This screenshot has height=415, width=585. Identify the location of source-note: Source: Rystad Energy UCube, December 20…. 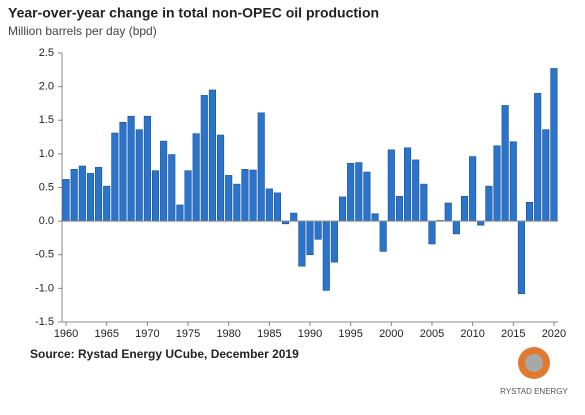
(164, 354).